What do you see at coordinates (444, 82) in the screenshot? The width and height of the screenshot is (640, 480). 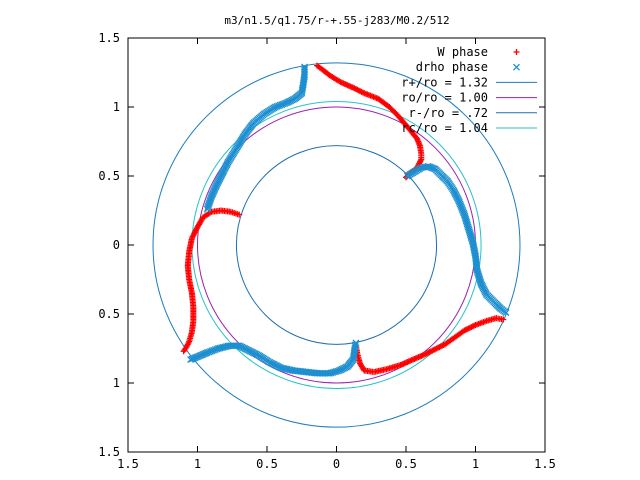 I see `legend-label: r+/ro = 1.32` at bounding box center [444, 82].